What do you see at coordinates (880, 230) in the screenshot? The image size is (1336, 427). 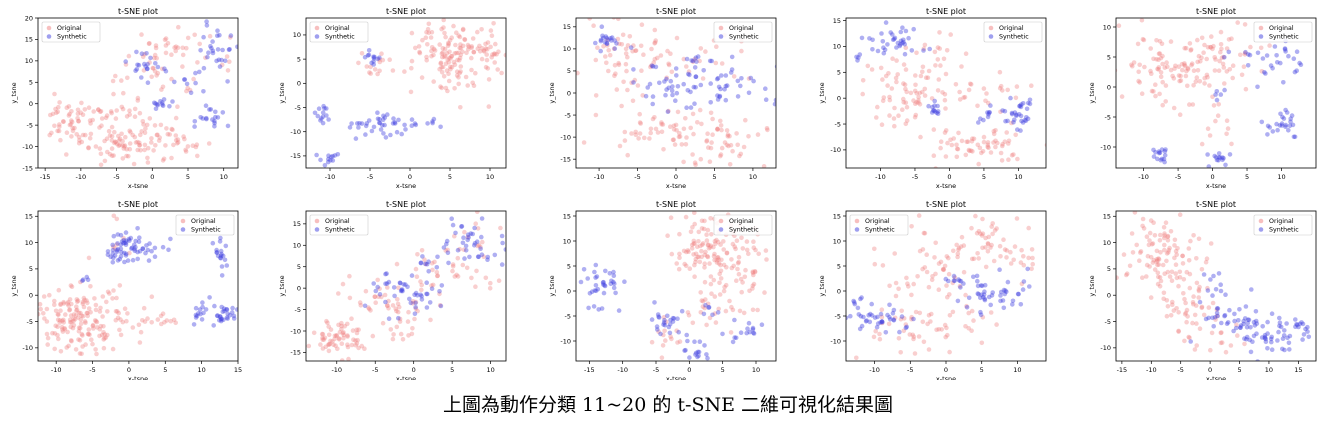 I see `legend-label-synthetic: Synthetic` at bounding box center [880, 230].